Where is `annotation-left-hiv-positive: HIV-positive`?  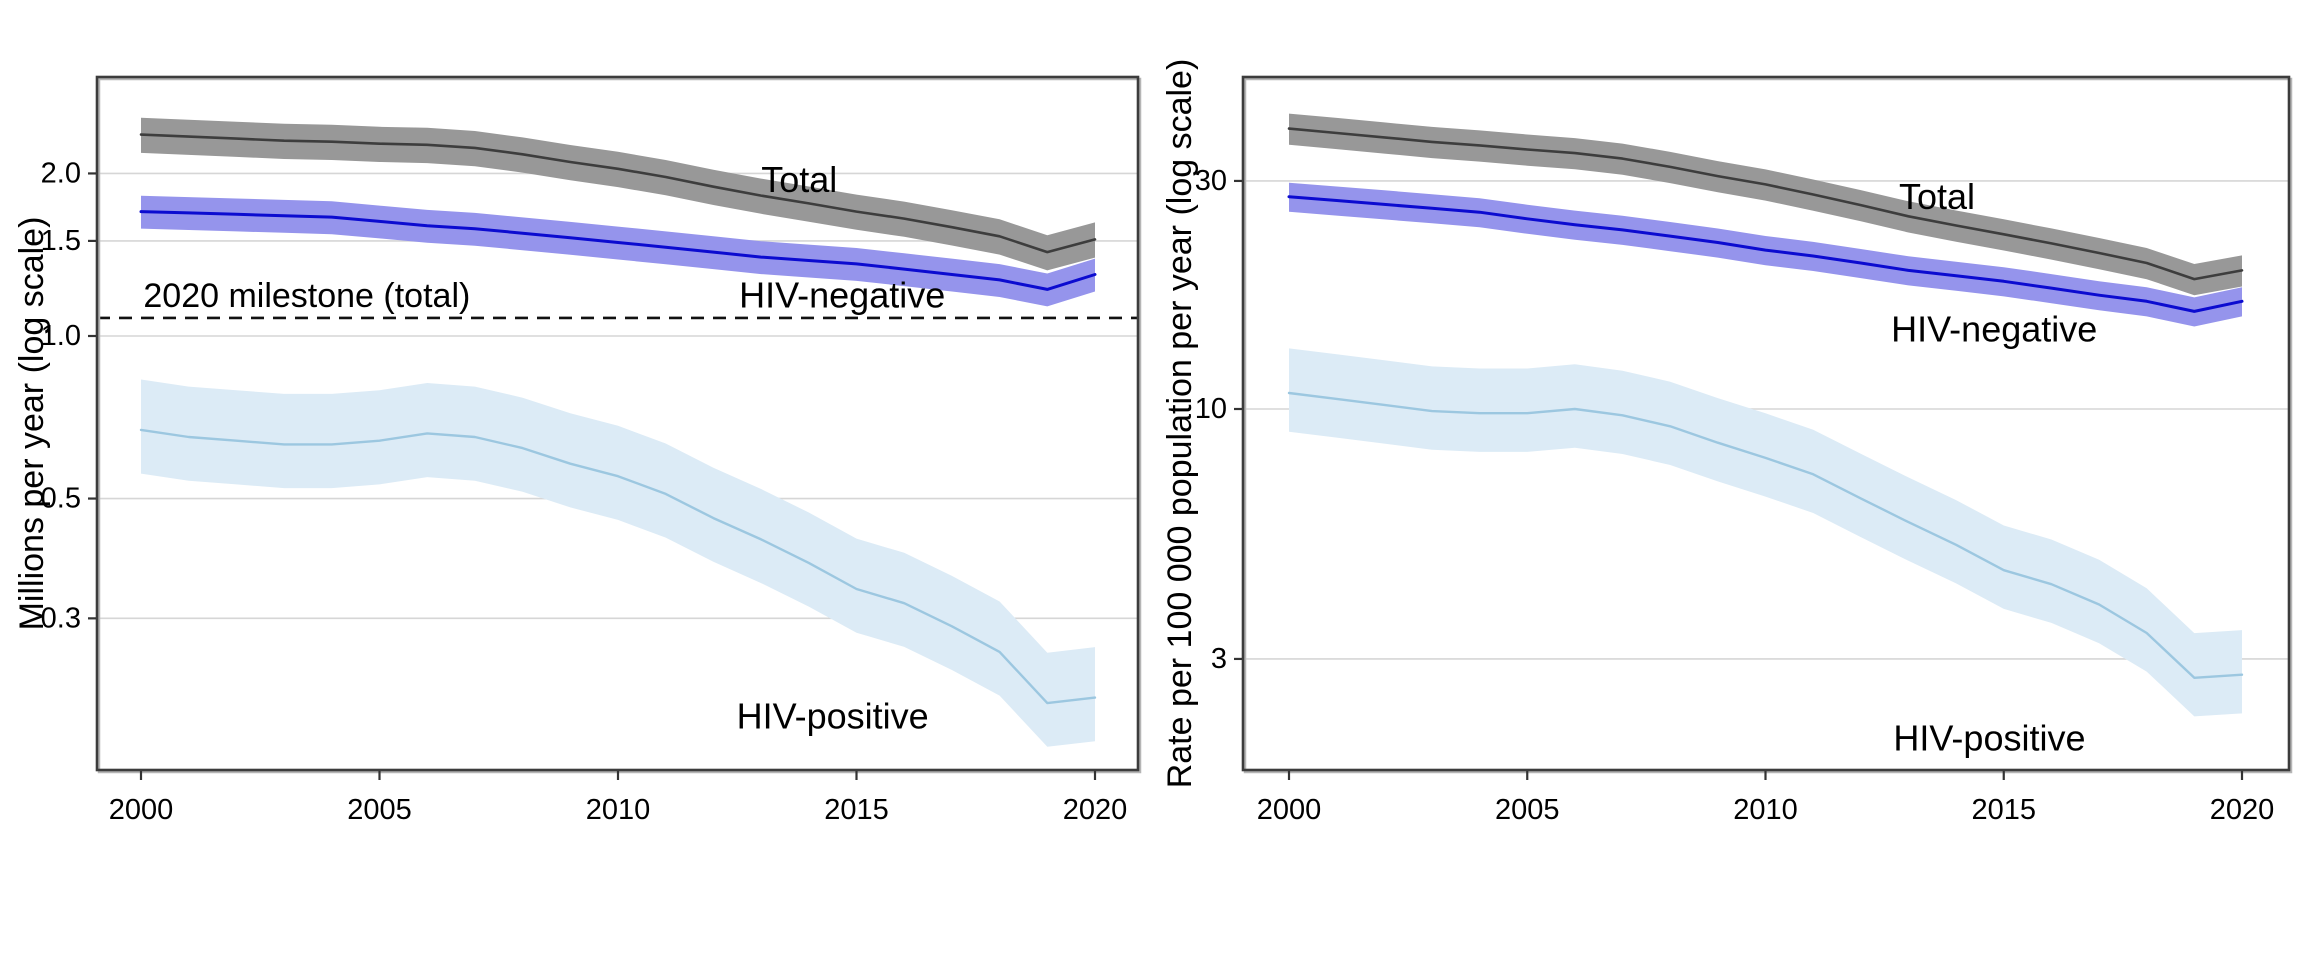 annotation-left-hiv-positive: HIV-positive is located at coordinates (833, 715).